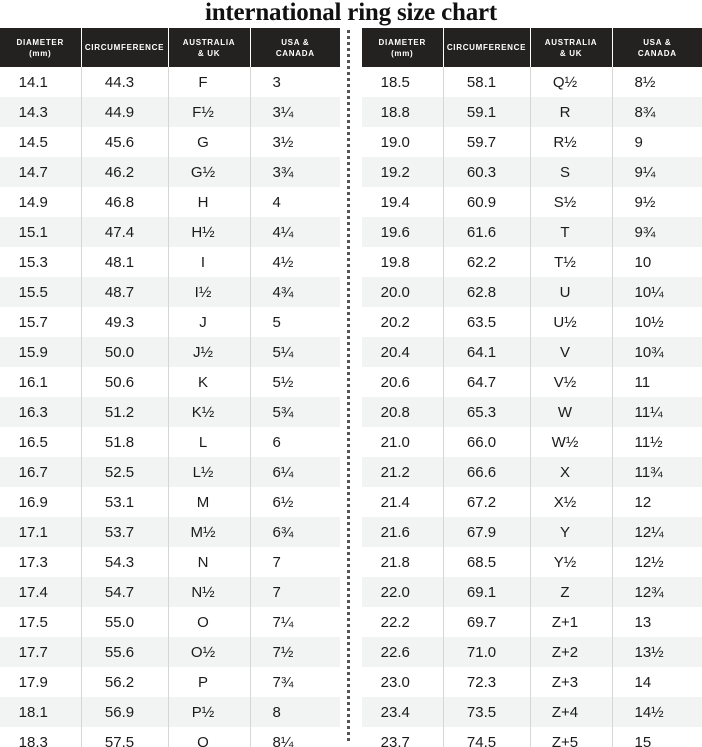 The width and height of the screenshot is (702, 747). What do you see at coordinates (209, 472) in the screenshot?
I see `cell-australia-uk: L½` at bounding box center [209, 472].